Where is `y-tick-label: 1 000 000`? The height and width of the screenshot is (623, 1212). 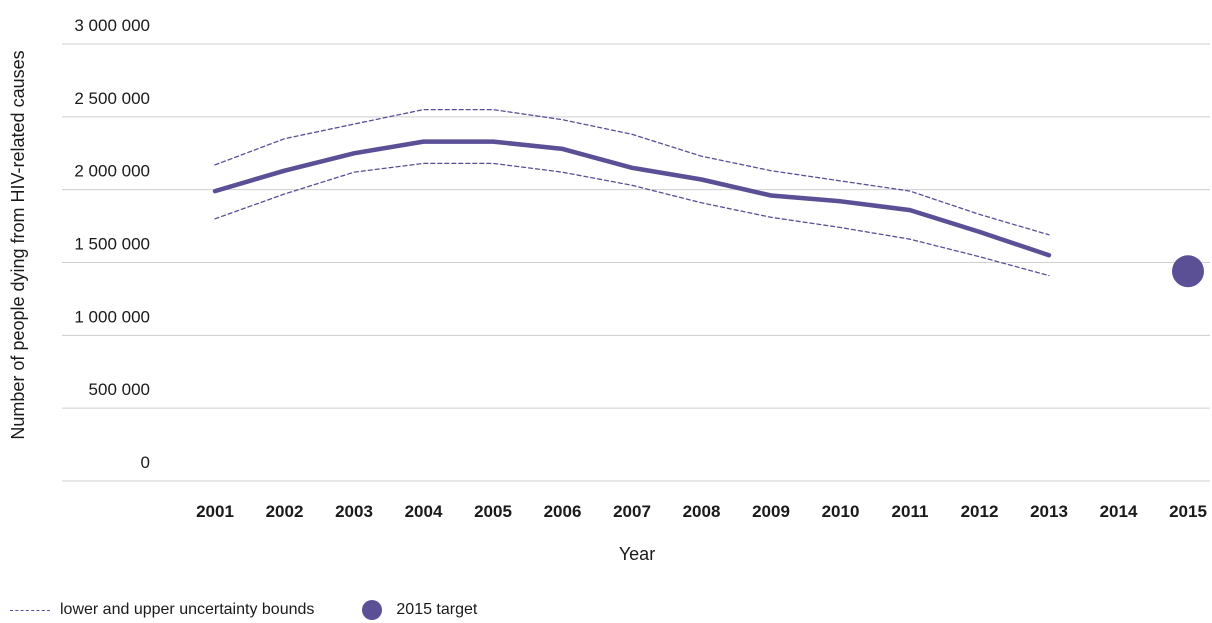 y-tick-label: 1 000 000 is located at coordinates (112, 316).